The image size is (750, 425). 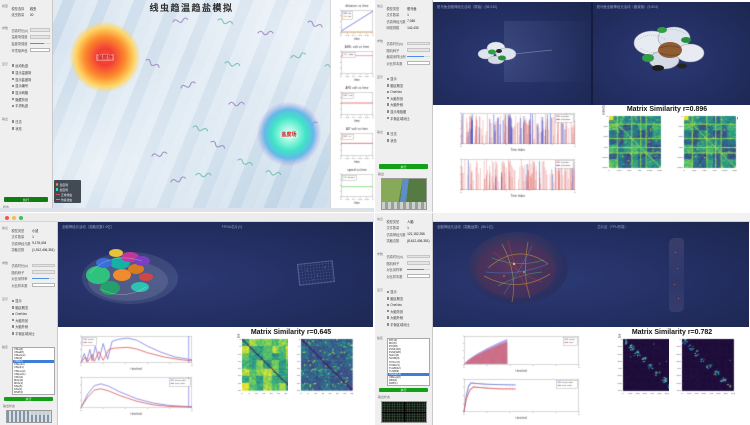 What do you see at coordinates (393, 343) in the screenshot?
I see `region-list-item: MC(8)` at bounding box center [393, 343].